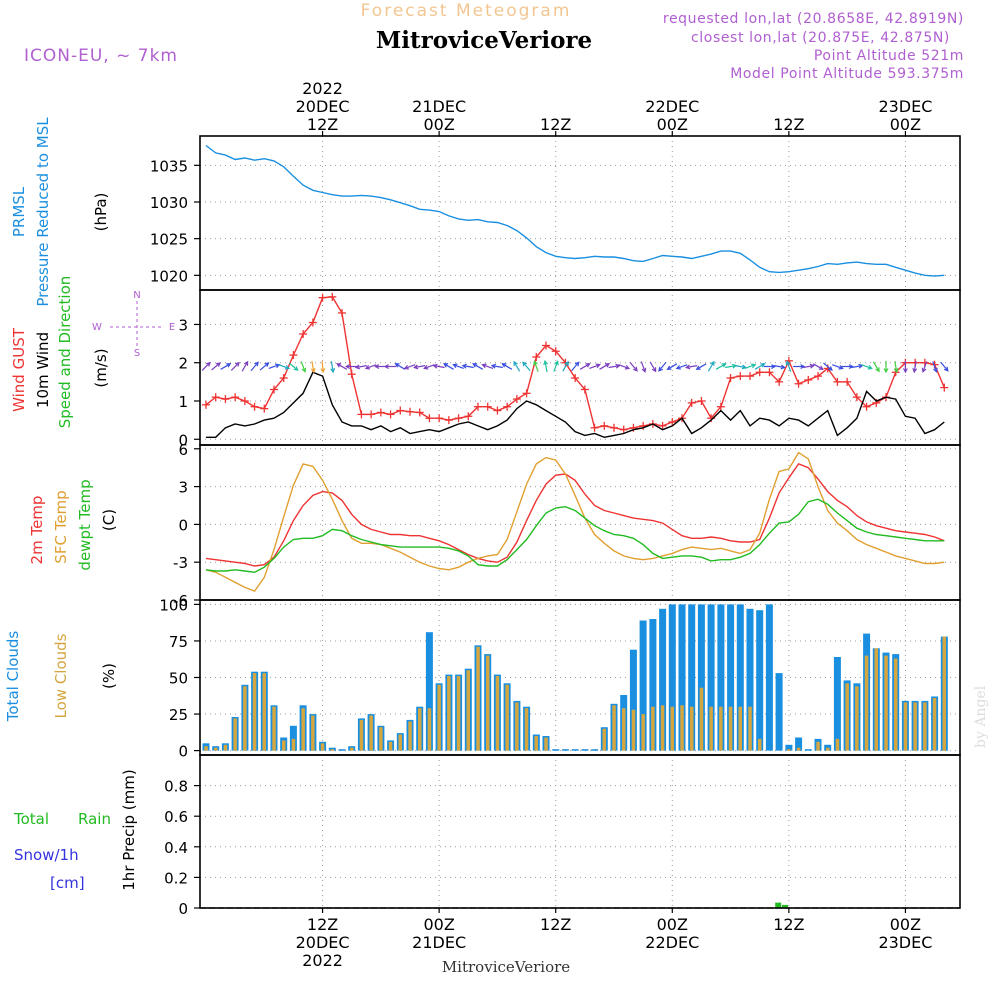 The width and height of the screenshot is (1000, 1000). Describe the element at coordinates (905, 106) in the screenshot. I see `time-label-top: 23DEC` at that location.